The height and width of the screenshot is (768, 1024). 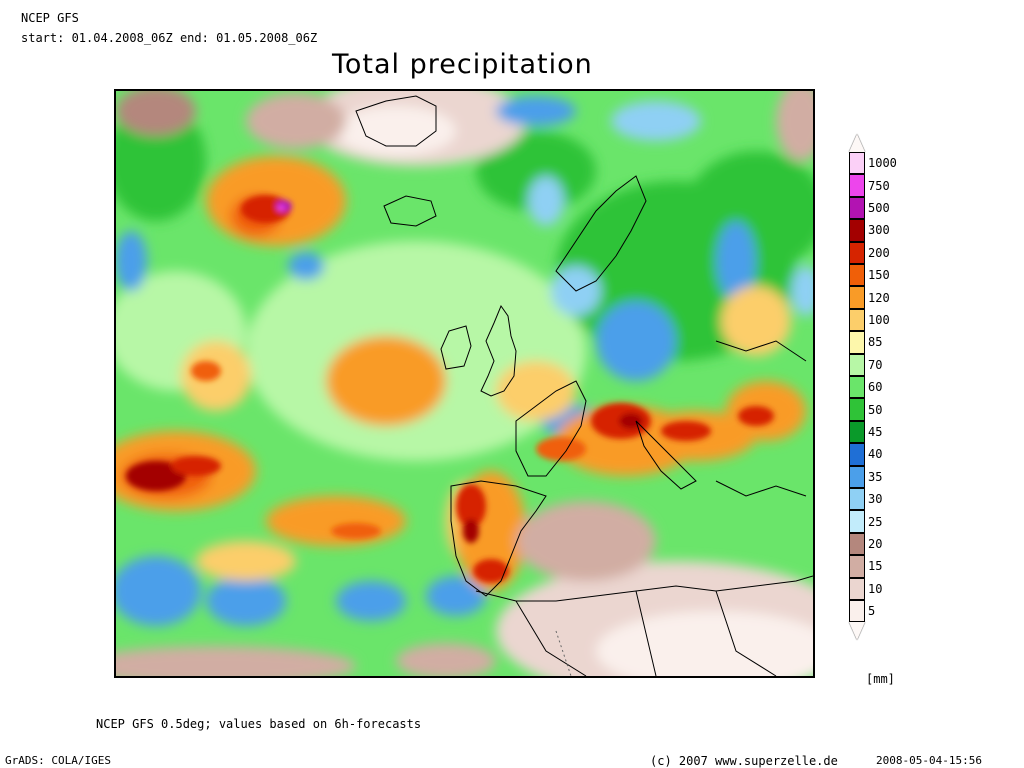 What do you see at coordinates (396, 121) in the screenshot?
I see `greenland-tip-outline` at bounding box center [396, 121].